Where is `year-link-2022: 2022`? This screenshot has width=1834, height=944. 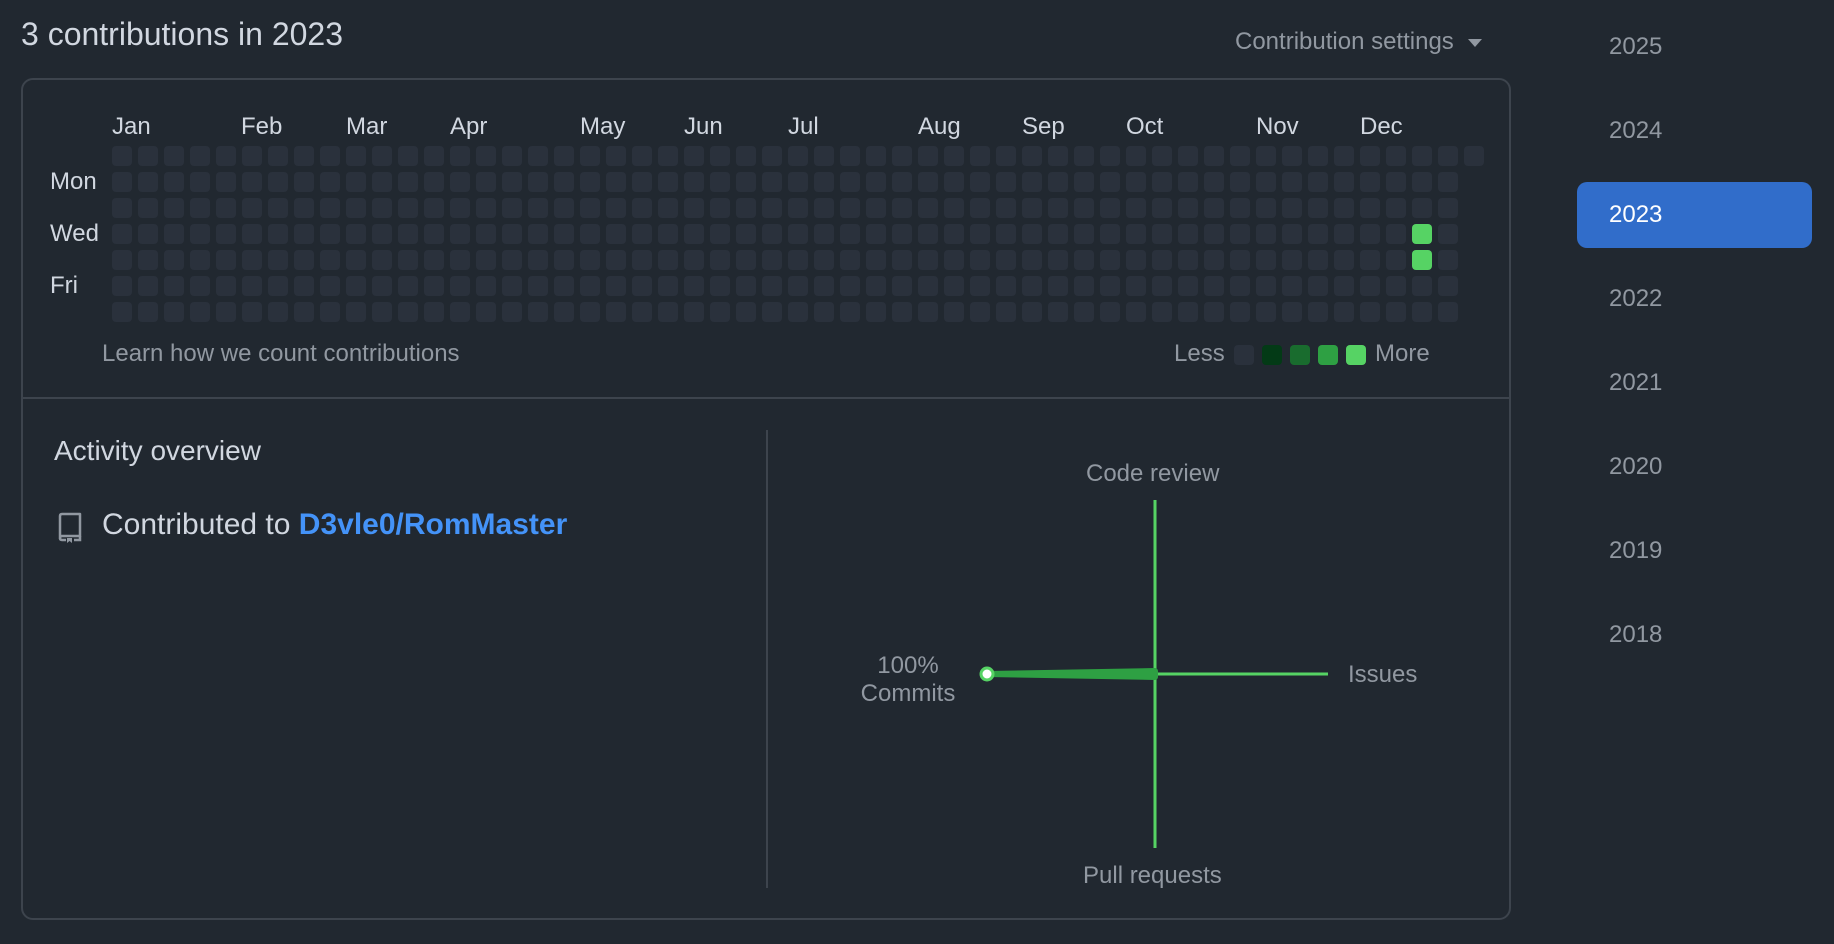 year-link-2022: 2022 is located at coordinates (1636, 298).